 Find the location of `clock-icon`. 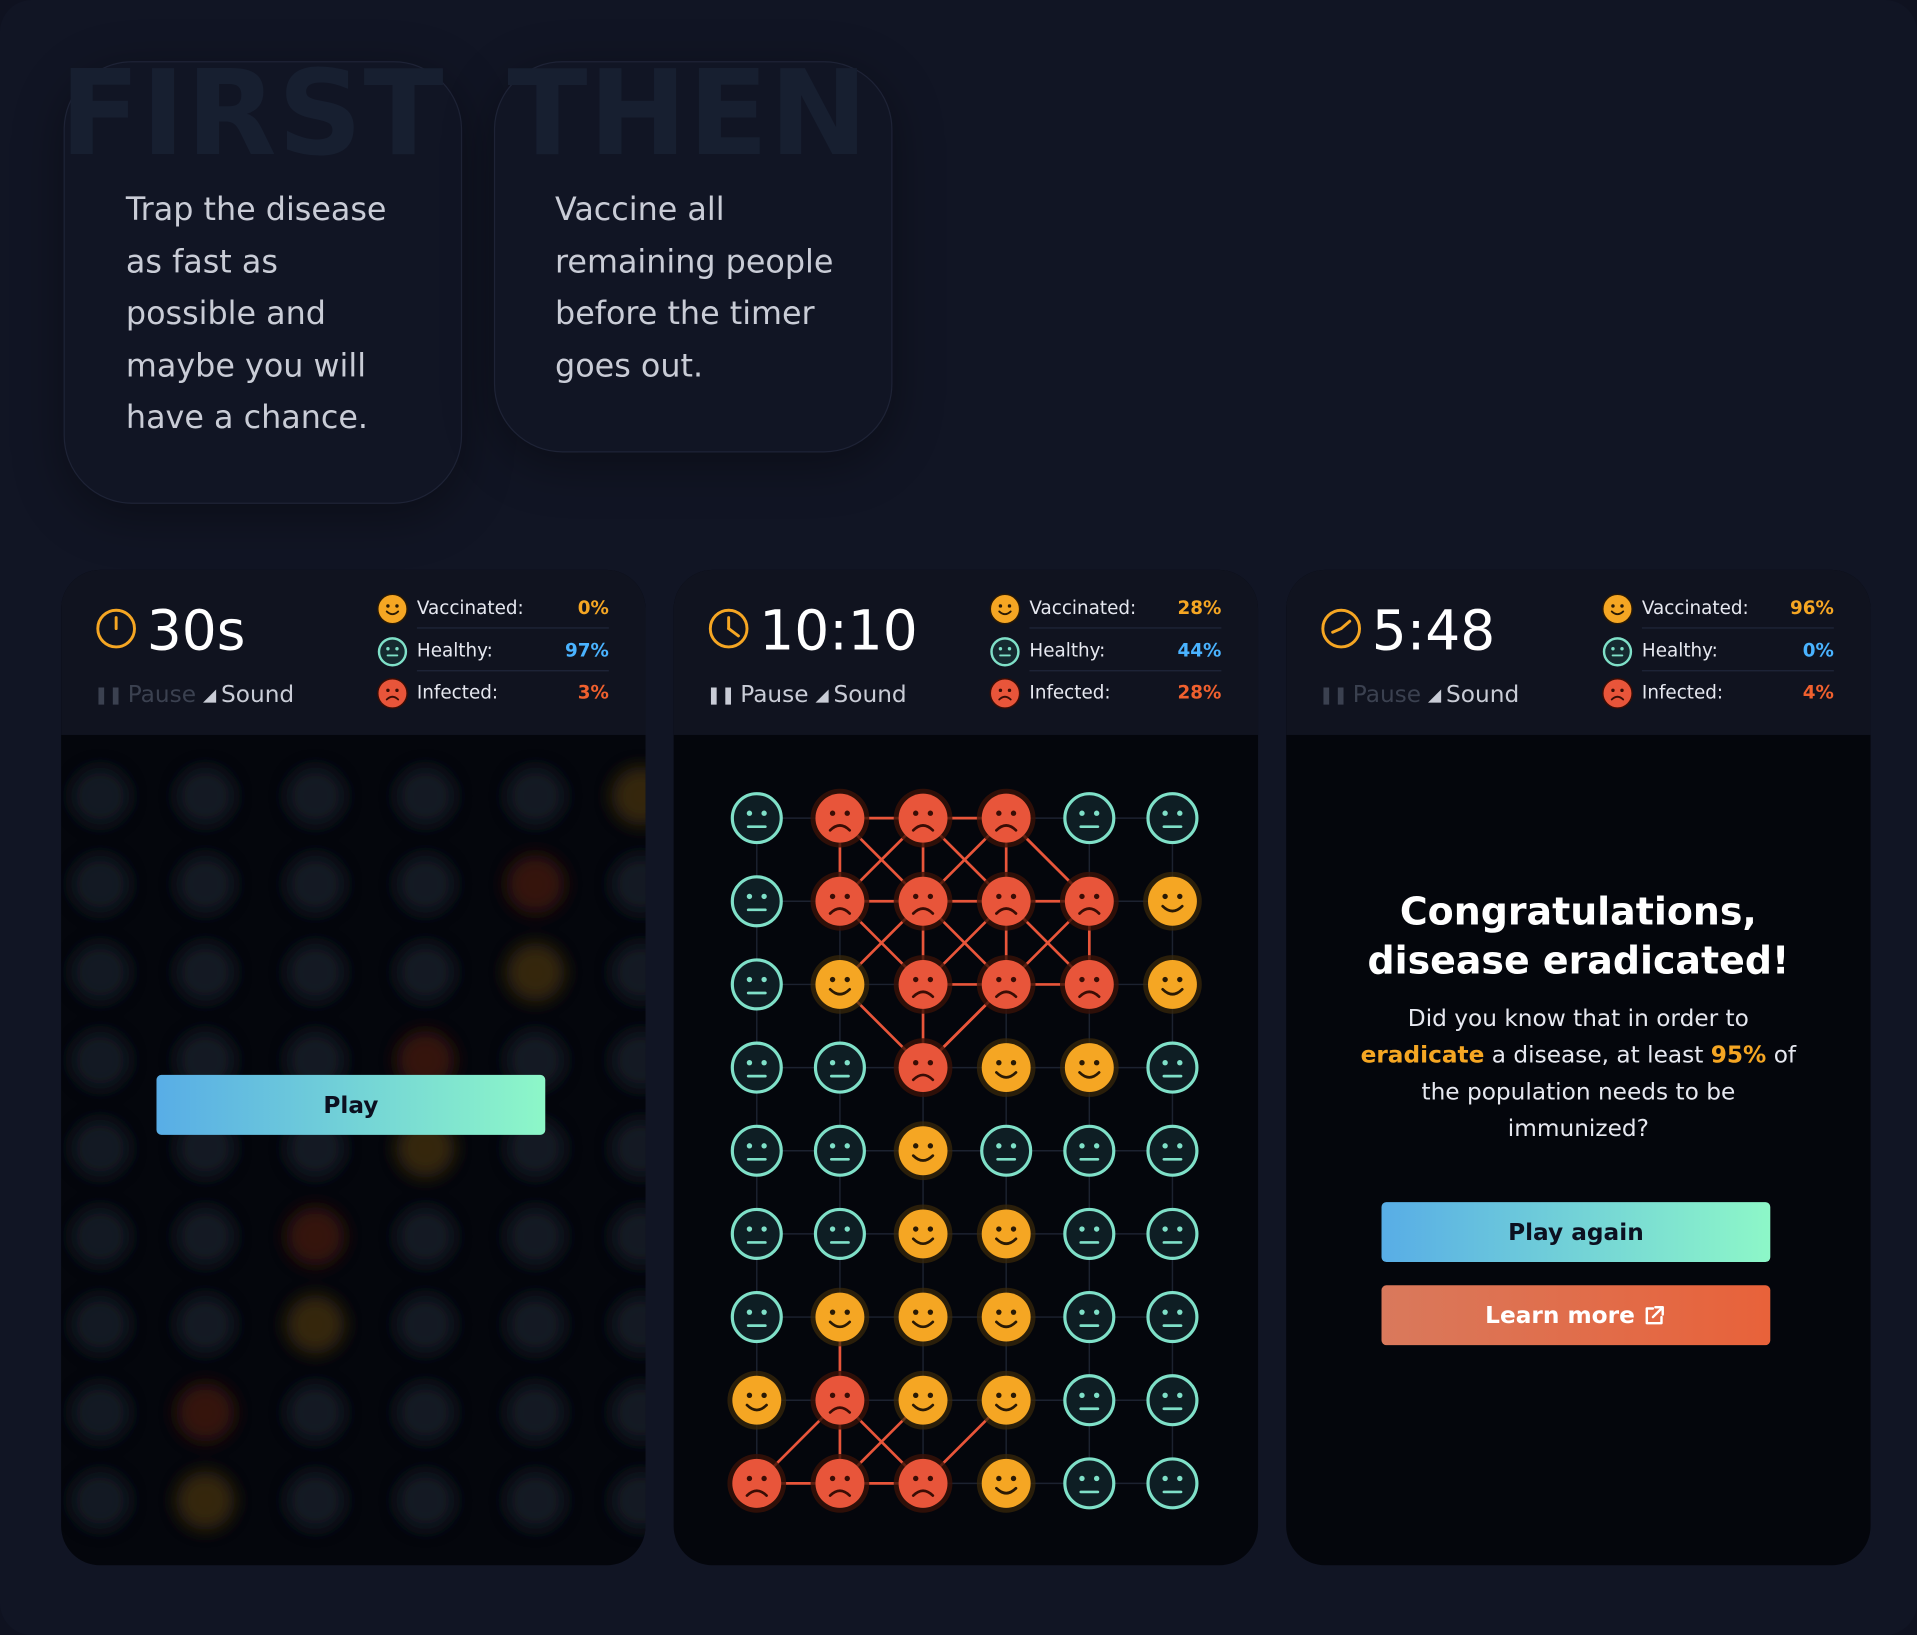

clock-icon is located at coordinates (1341, 628).